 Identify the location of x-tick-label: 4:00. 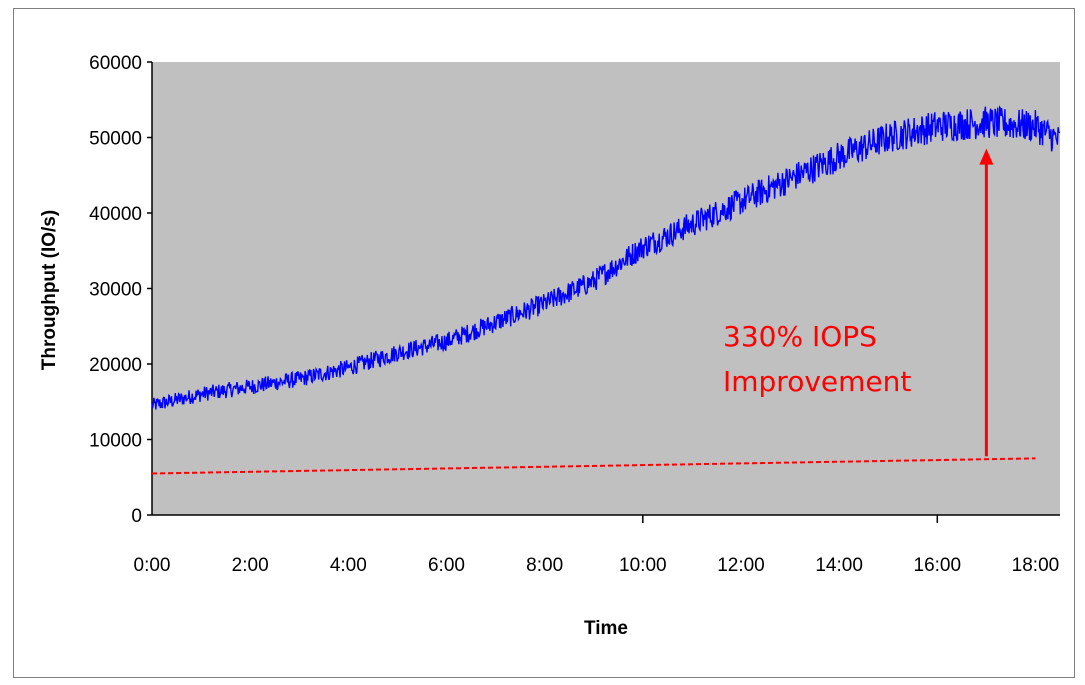
(348, 565).